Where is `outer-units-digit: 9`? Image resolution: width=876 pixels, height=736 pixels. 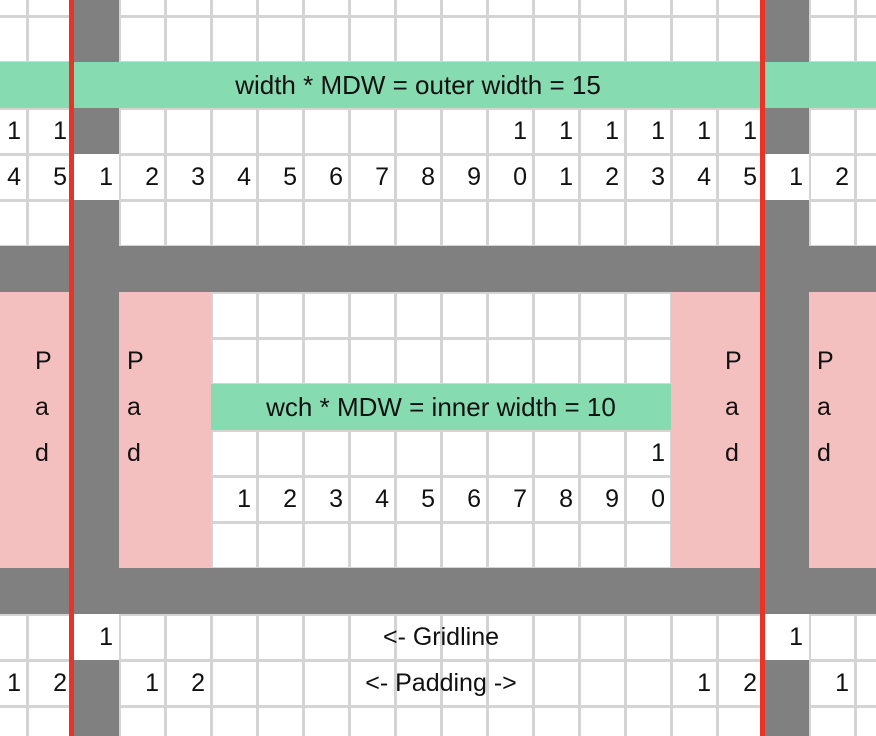
outer-units-digit: 9 is located at coordinates (474, 176).